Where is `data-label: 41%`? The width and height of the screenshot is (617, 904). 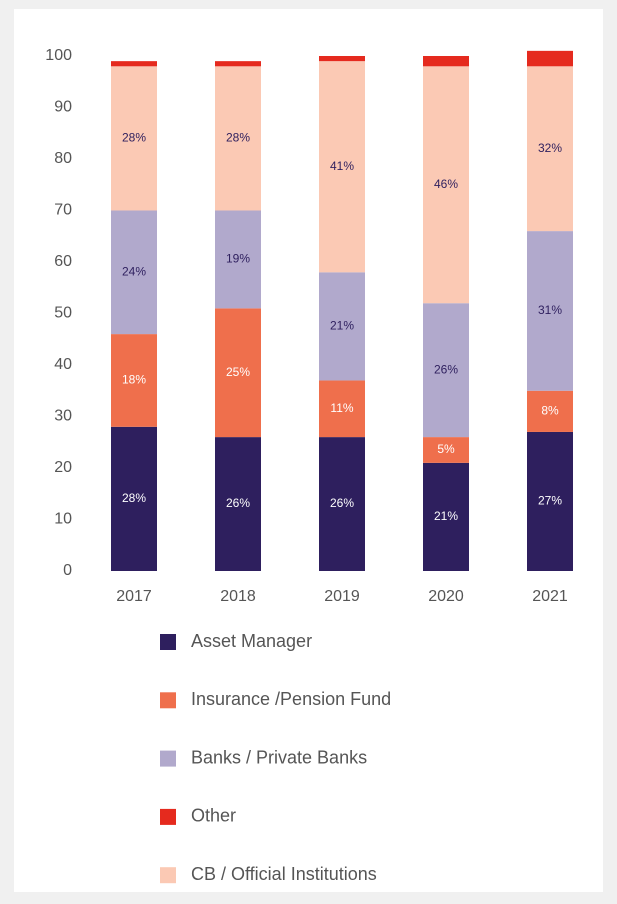
data-label: 41% is located at coordinates (342, 166).